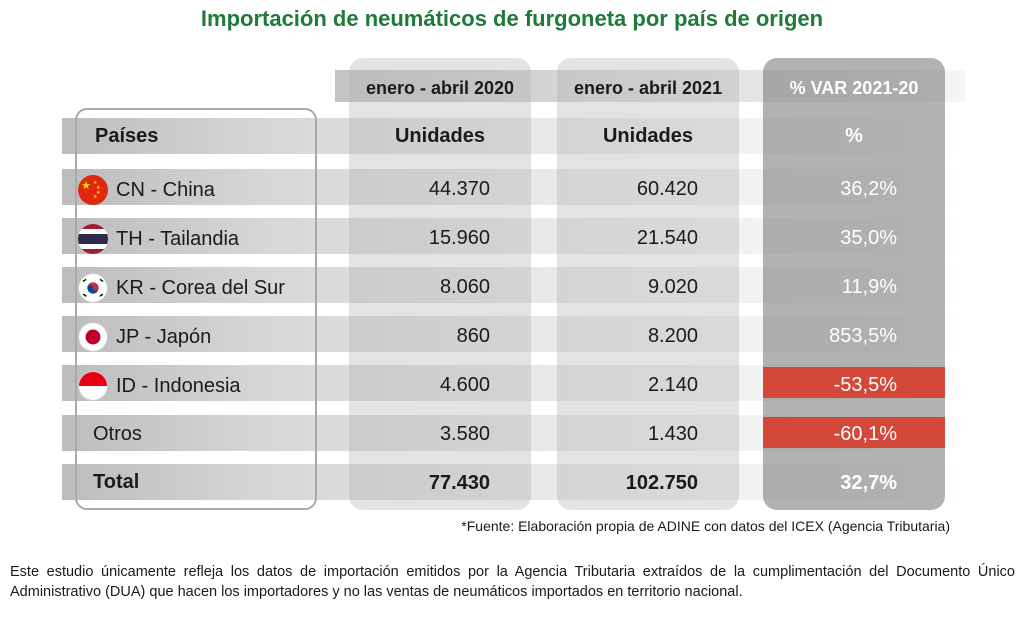 The width and height of the screenshot is (1024, 618). What do you see at coordinates (178, 386) in the screenshot?
I see `country-name: ID - Indonesia` at bounding box center [178, 386].